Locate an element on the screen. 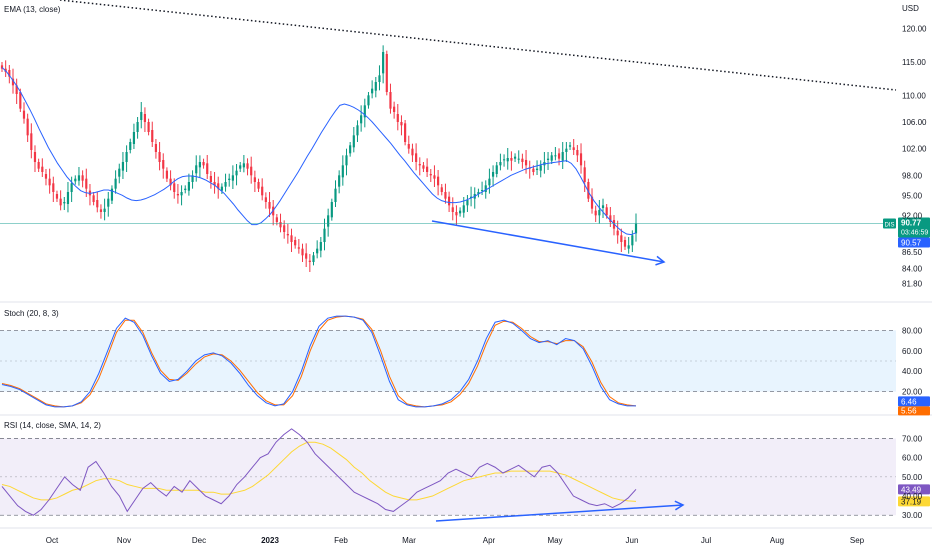  time-tick-label: Apr is located at coordinates (489, 540).